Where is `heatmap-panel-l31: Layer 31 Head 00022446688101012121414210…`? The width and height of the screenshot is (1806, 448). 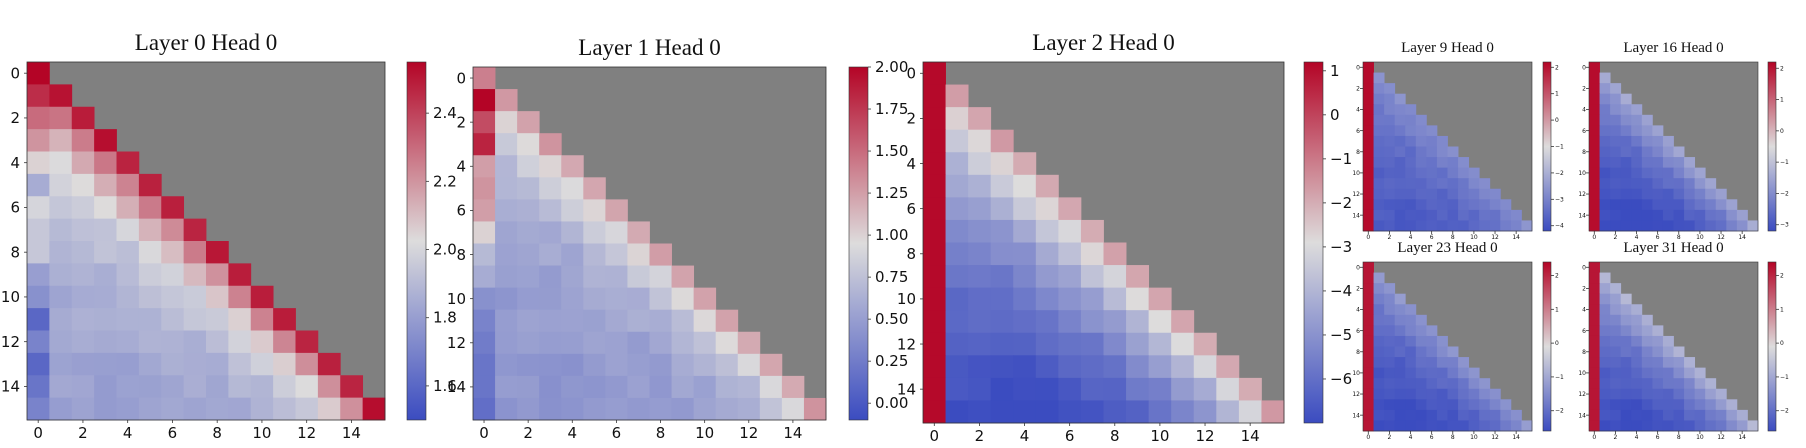
heatmap-panel-l31: Layer 31 Head 00022446688101012121414210… is located at coordinates (1683, 340).